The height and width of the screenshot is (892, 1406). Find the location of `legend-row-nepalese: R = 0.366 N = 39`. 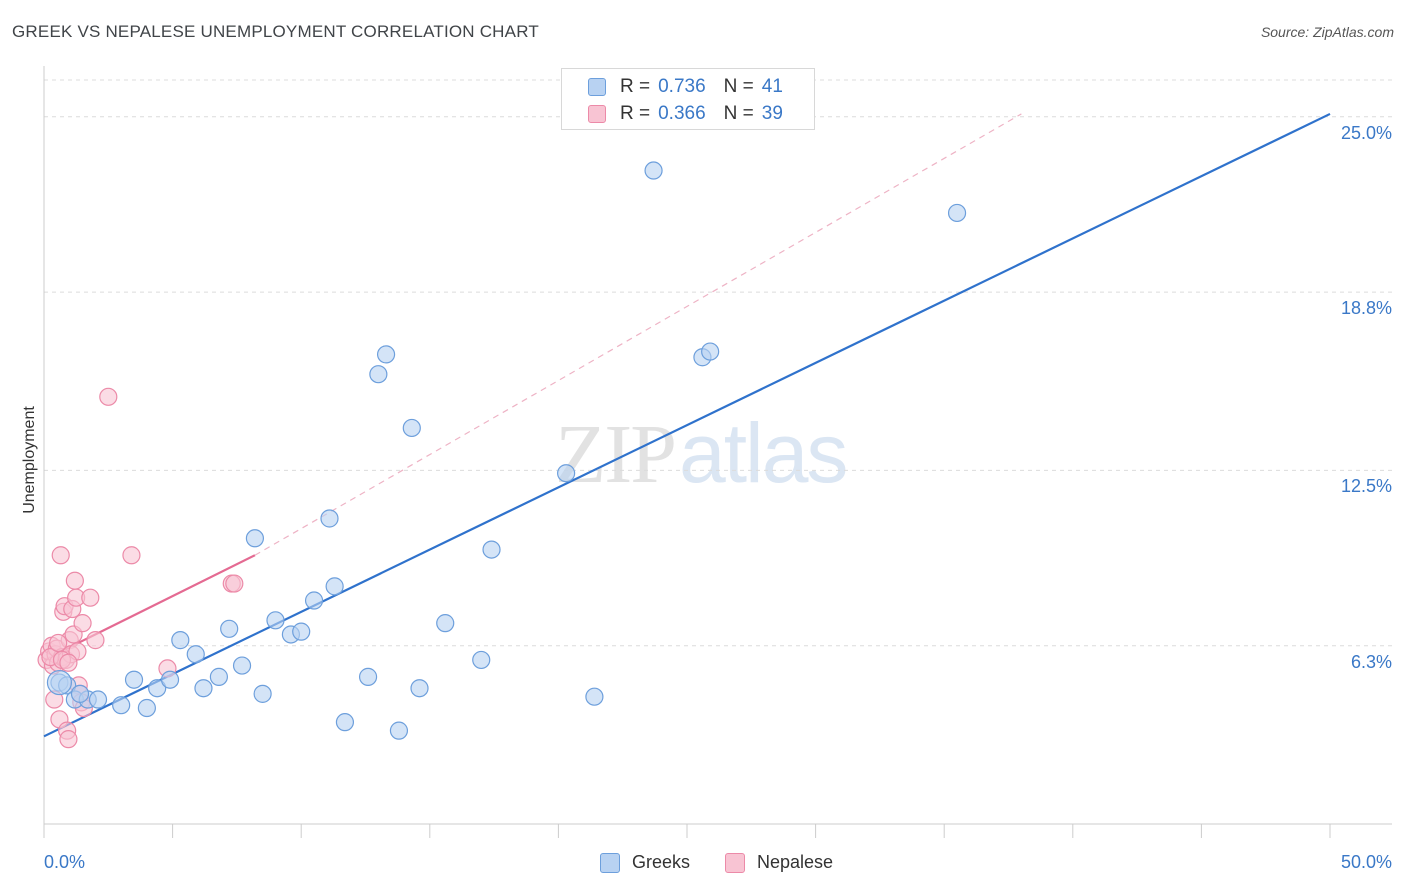

legend-row-nepalese: R = 0.366 N = 39 is located at coordinates (685, 114).